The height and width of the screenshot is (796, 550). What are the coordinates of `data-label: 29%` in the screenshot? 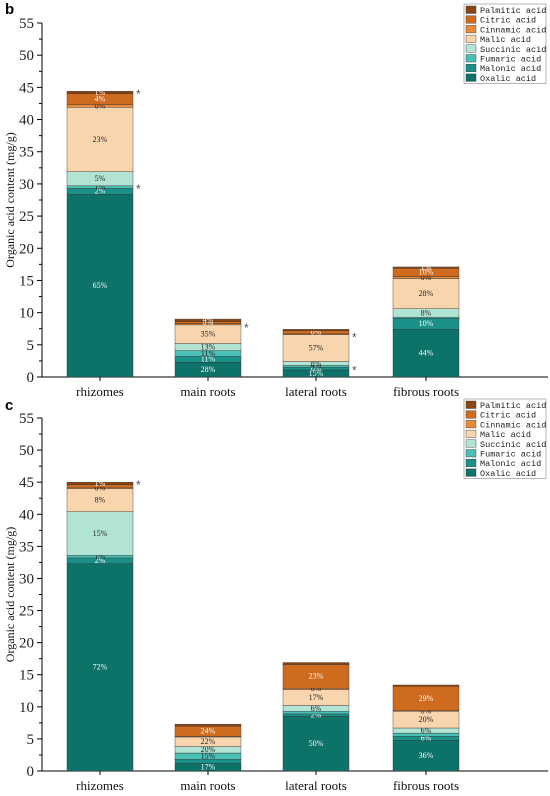 It's located at (426, 698).